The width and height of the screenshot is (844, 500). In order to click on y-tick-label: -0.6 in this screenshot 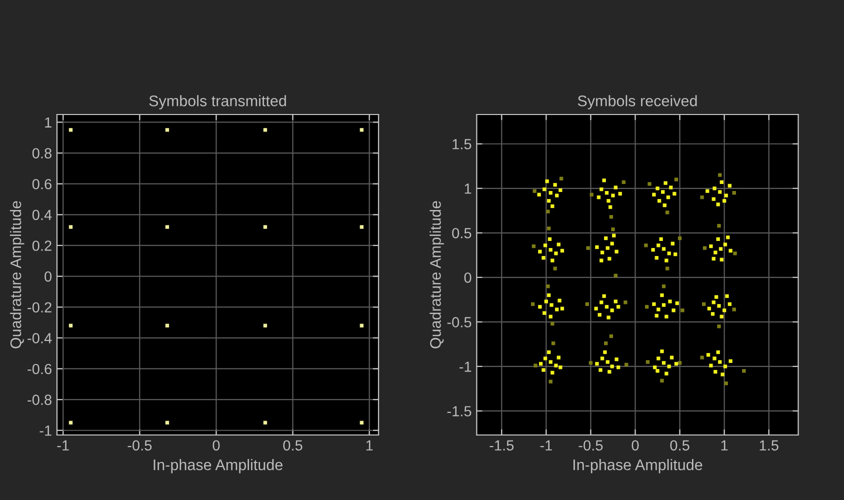, I will do `click(40, 369)`.